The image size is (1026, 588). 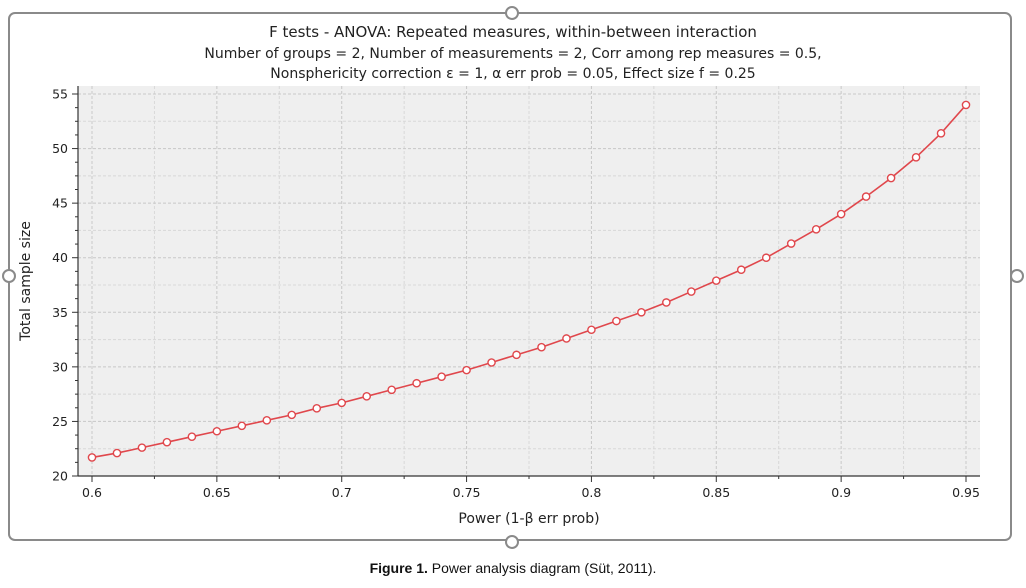 I want to click on x-tick-label: 0.9, so click(x=841, y=492).